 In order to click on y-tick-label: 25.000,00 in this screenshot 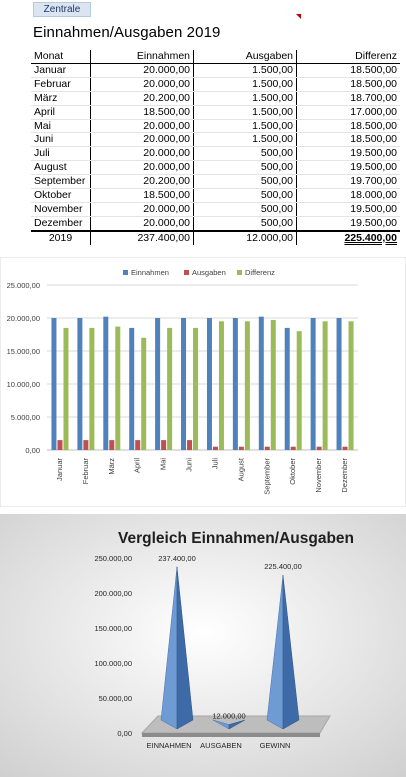, I will do `click(23, 285)`.